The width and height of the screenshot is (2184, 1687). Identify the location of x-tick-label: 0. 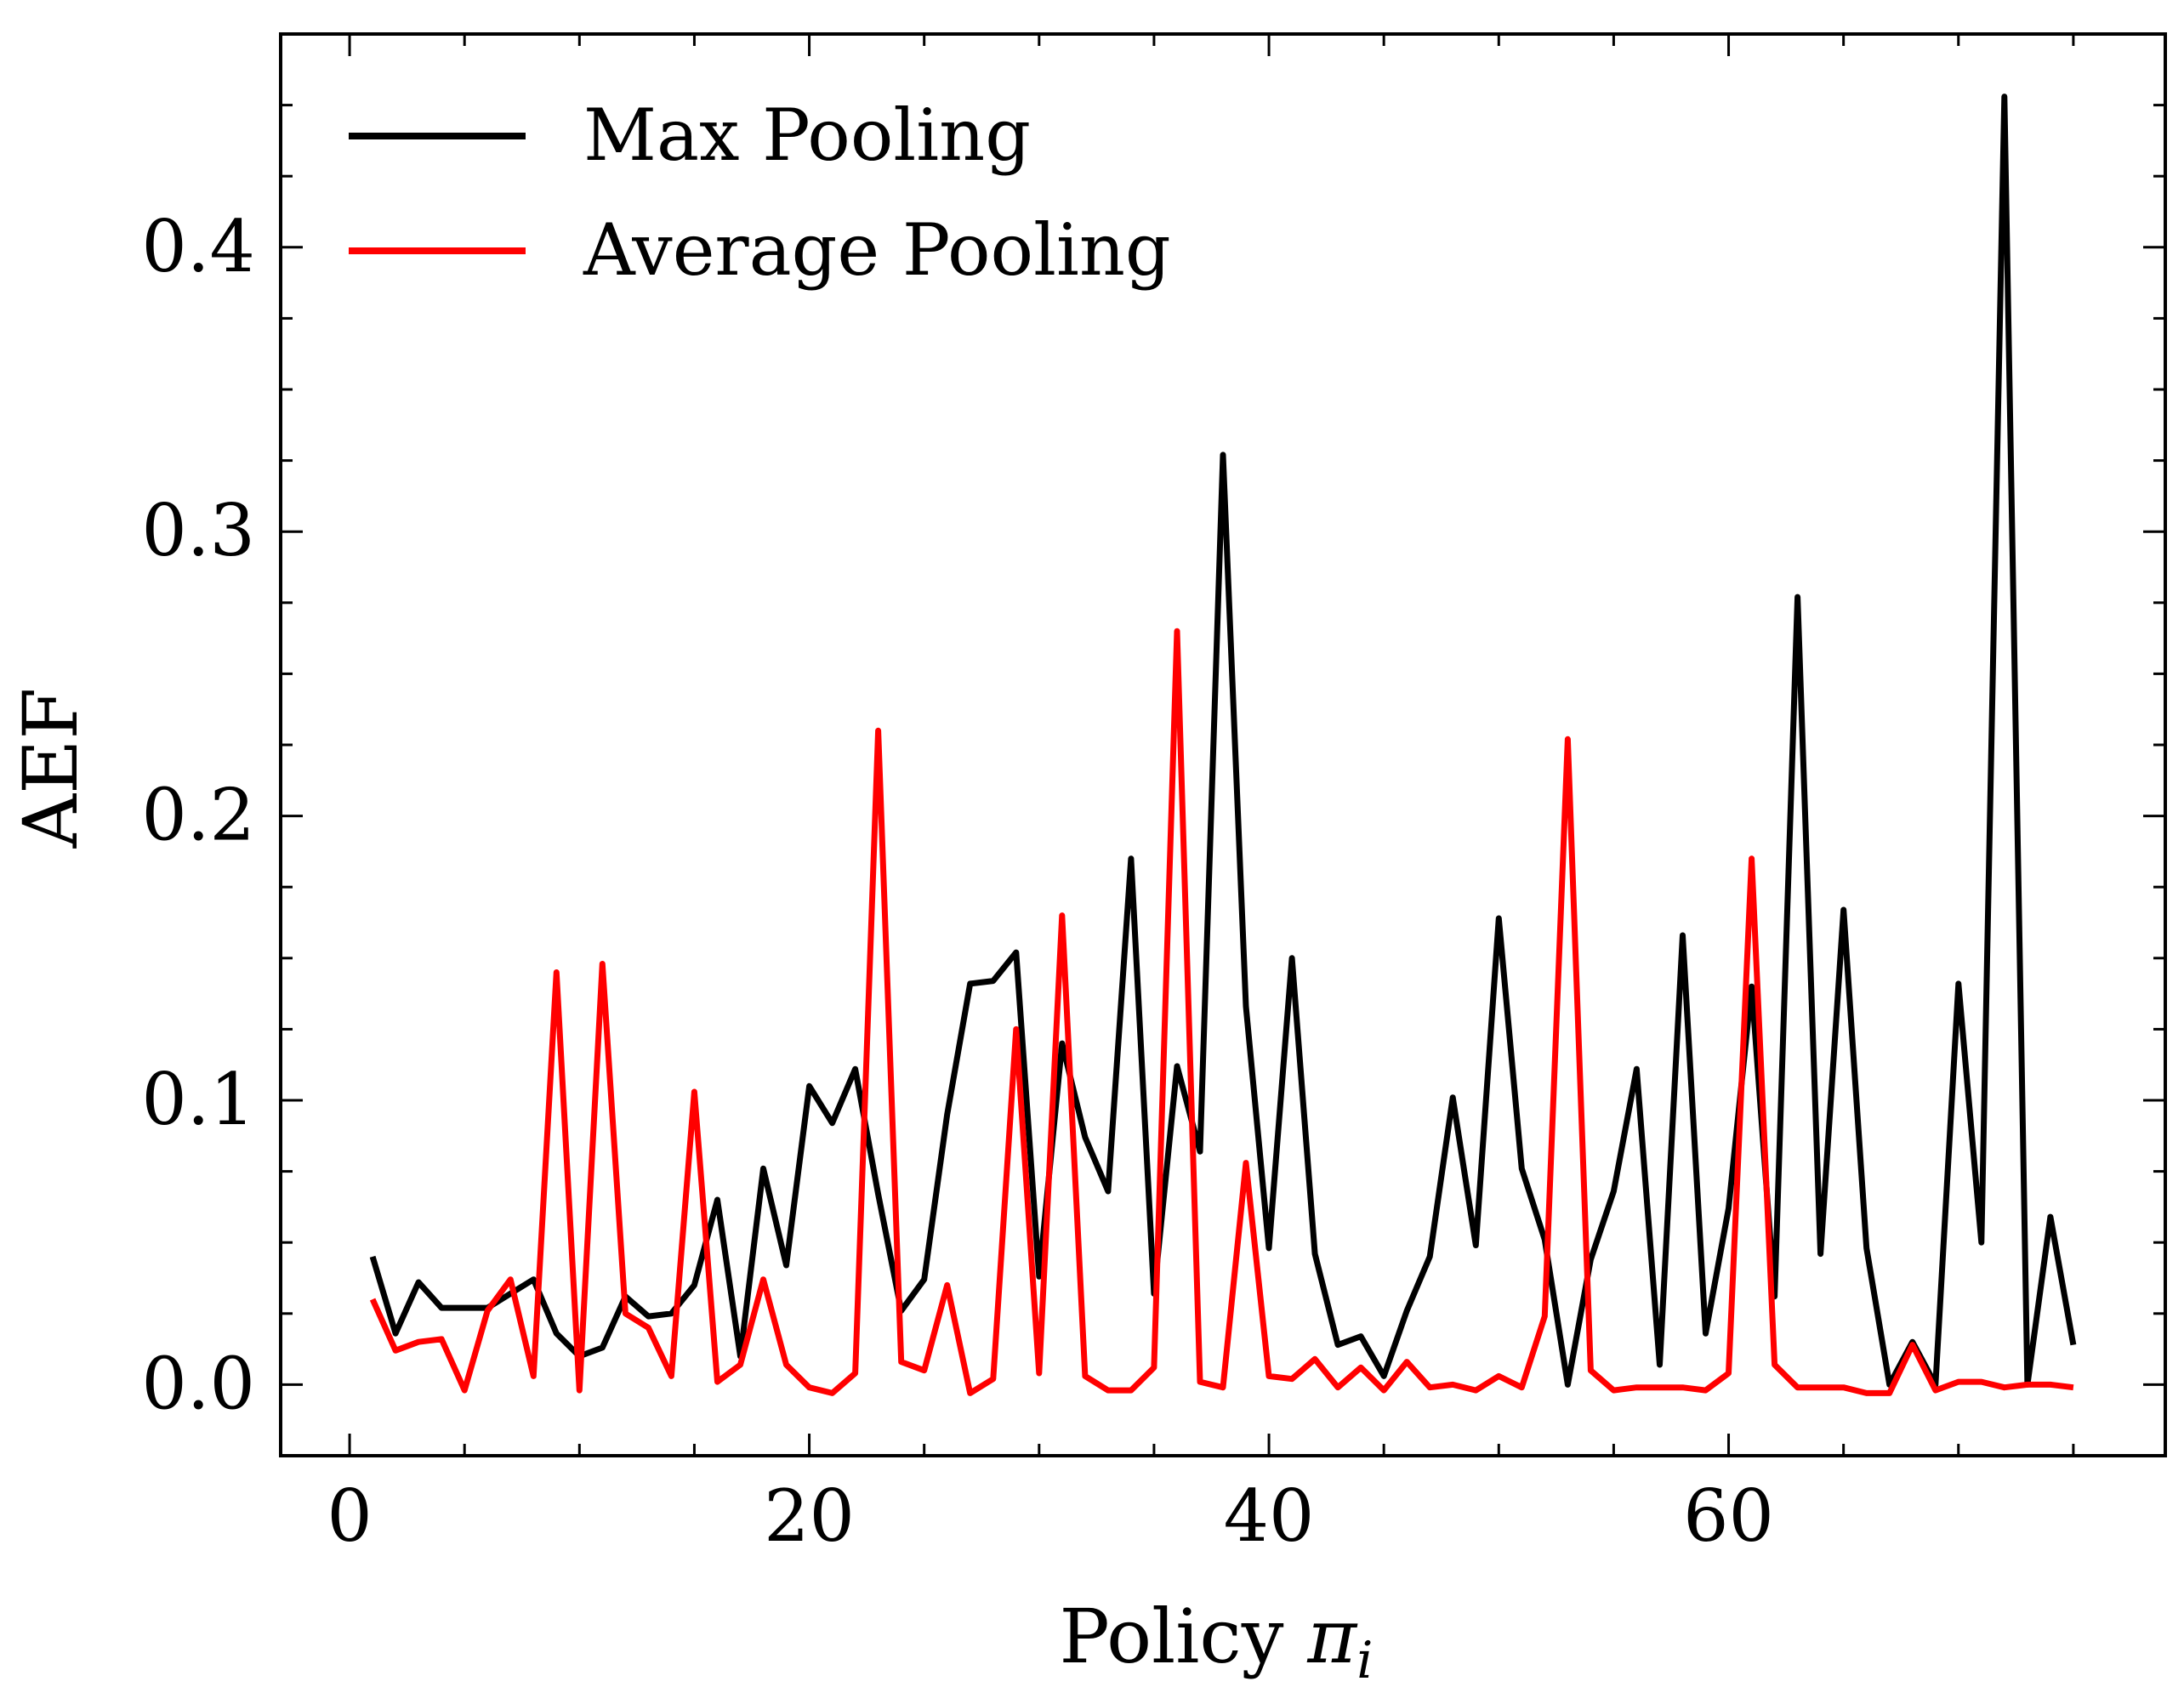
(349, 1516).